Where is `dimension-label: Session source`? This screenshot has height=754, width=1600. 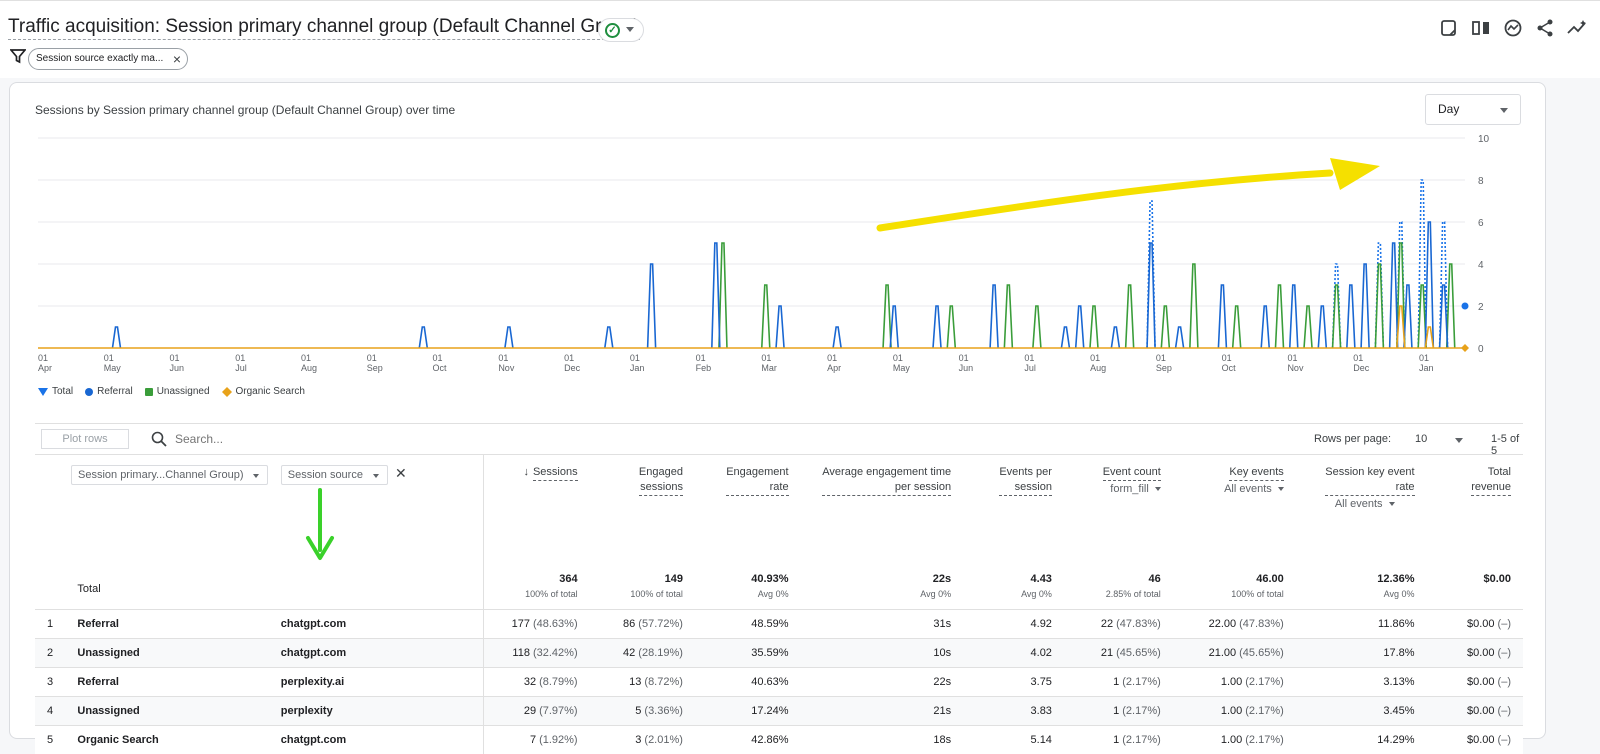 dimension-label: Session source is located at coordinates (325, 475).